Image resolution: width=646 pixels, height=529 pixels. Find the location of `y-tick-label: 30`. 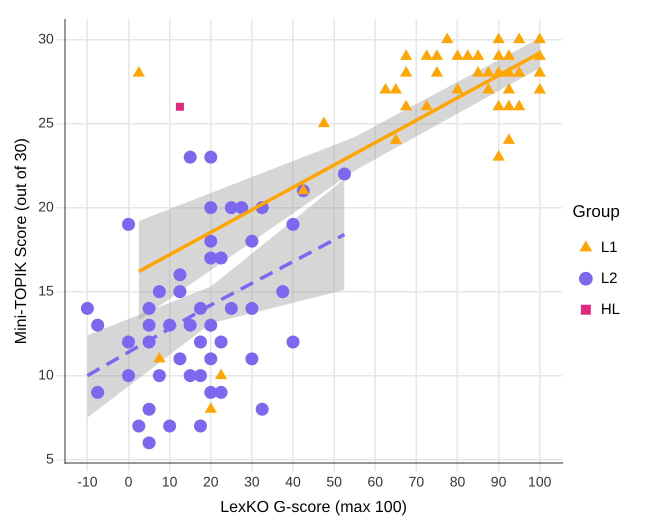

y-tick-label: 30 is located at coordinates (46, 38).